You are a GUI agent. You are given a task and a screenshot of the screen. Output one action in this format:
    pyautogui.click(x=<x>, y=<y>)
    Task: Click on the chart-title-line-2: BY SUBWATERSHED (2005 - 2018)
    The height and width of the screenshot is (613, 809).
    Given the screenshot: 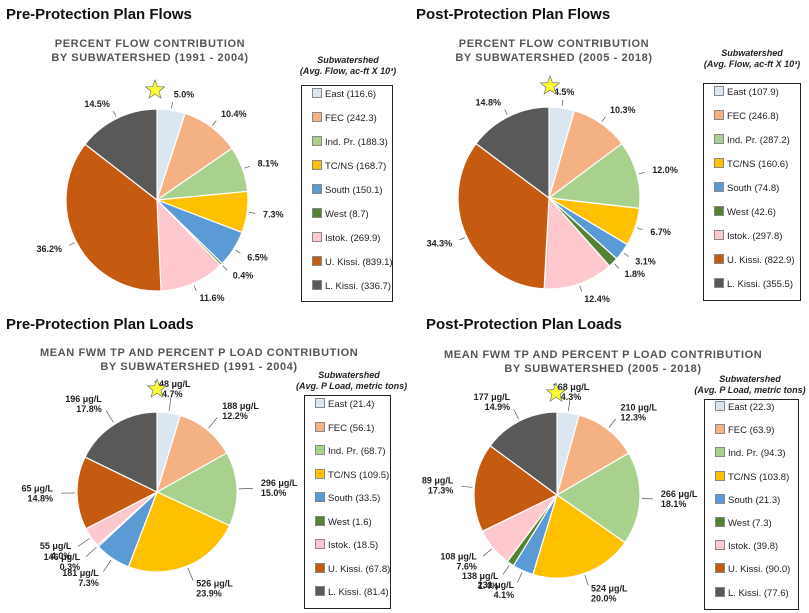 What is the action you would take?
    pyautogui.click(x=603, y=369)
    